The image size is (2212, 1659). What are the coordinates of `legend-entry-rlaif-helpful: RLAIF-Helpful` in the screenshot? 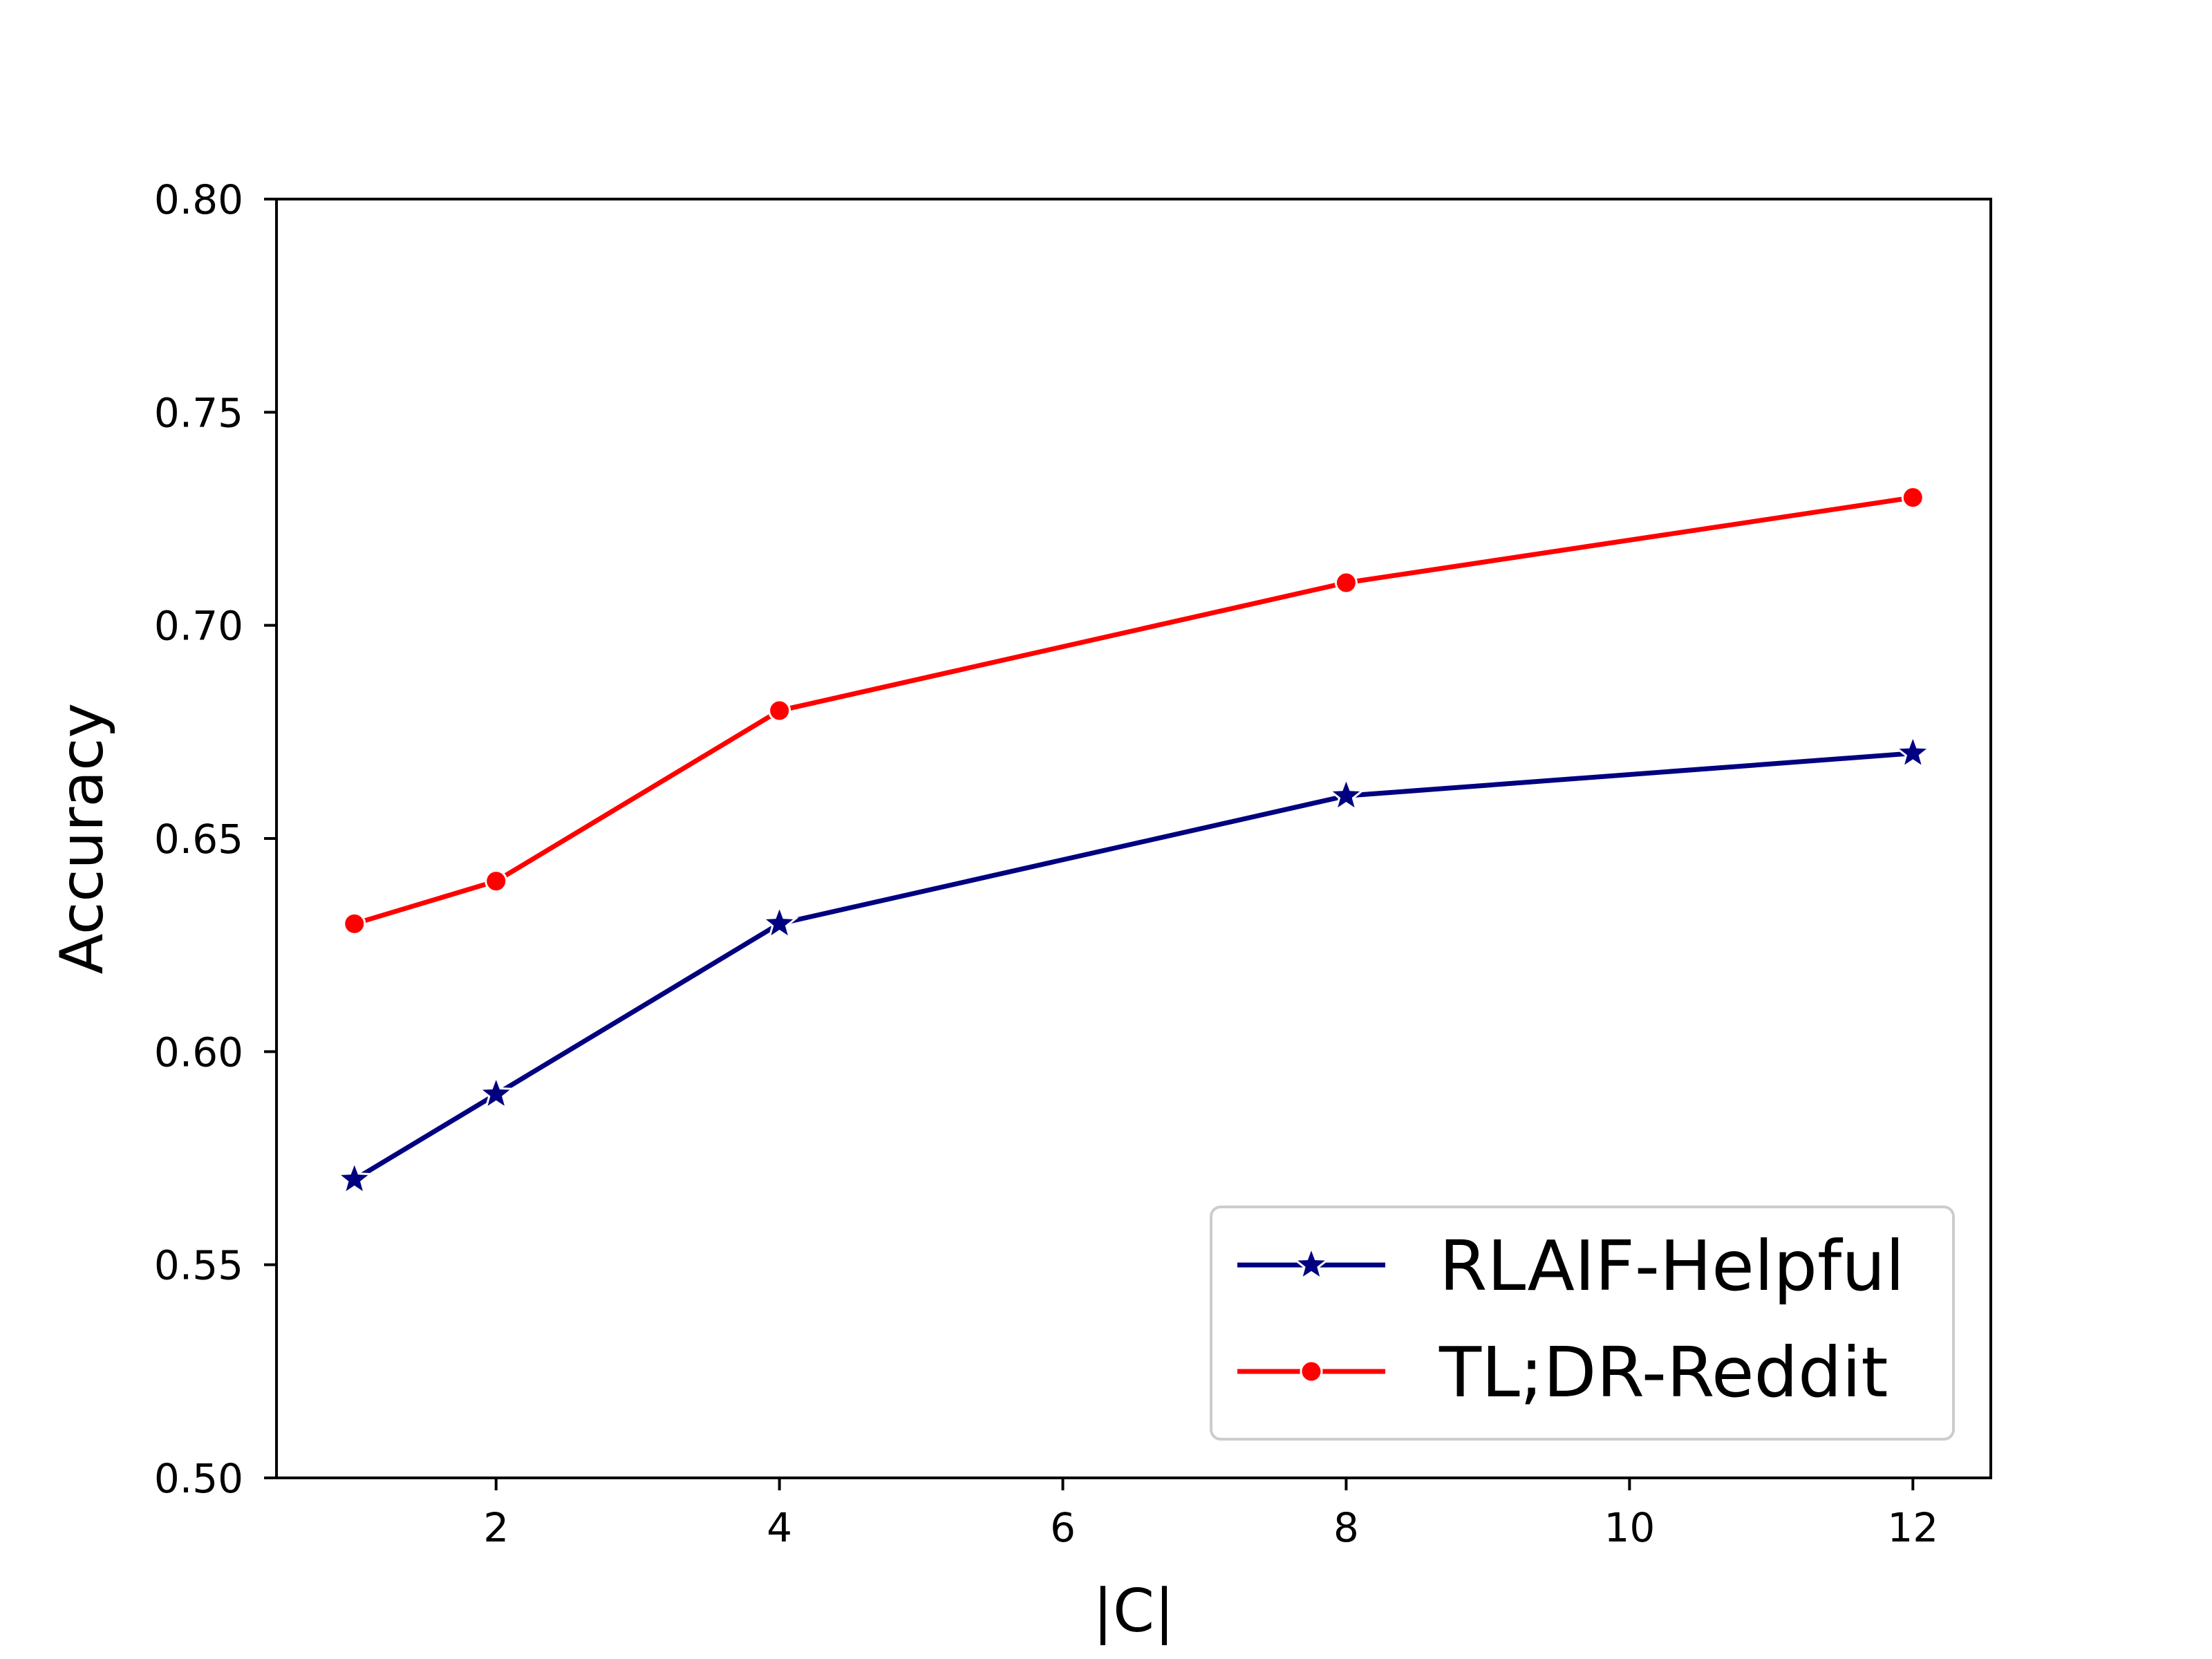 It's located at (1570, 1266).